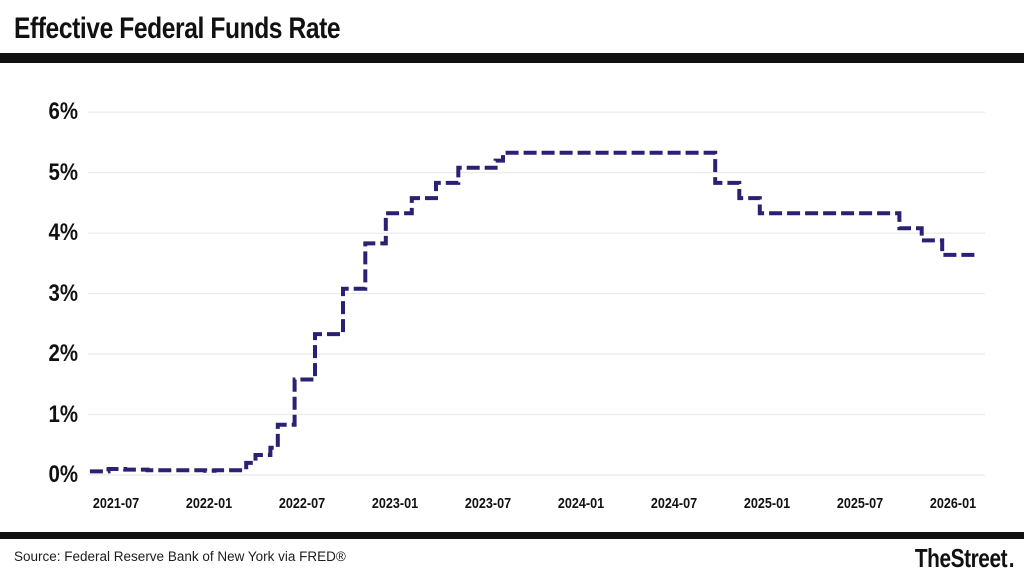 The height and width of the screenshot is (576, 1024). Describe the element at coordinates (63, 474) in the screenshot. I see `y-tick-label: 0%` at that location.